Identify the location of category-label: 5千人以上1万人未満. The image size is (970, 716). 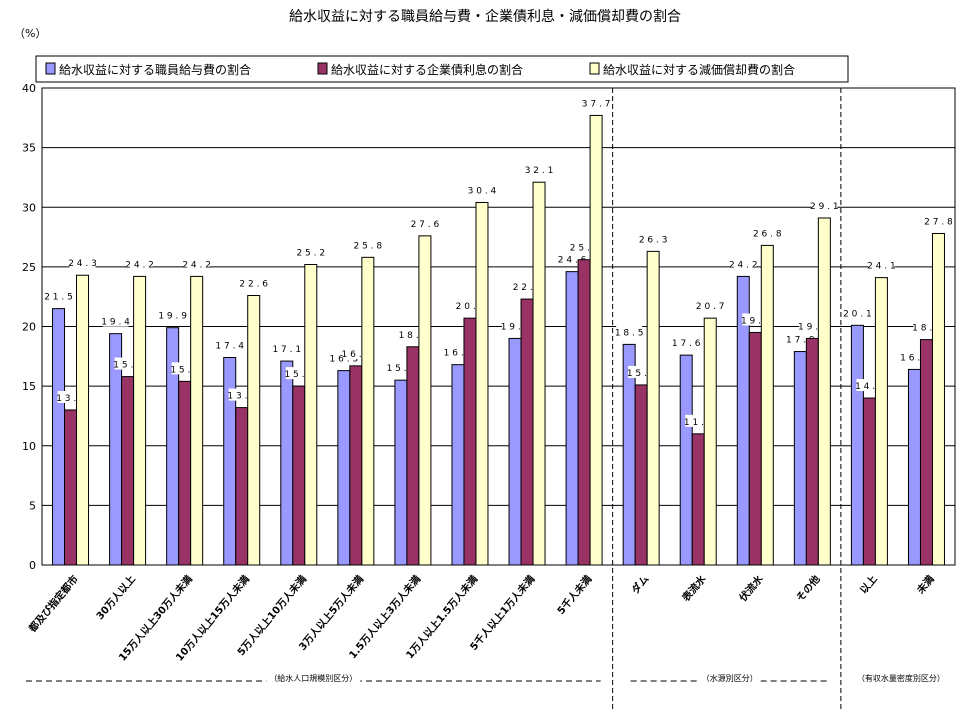
(502, 613).